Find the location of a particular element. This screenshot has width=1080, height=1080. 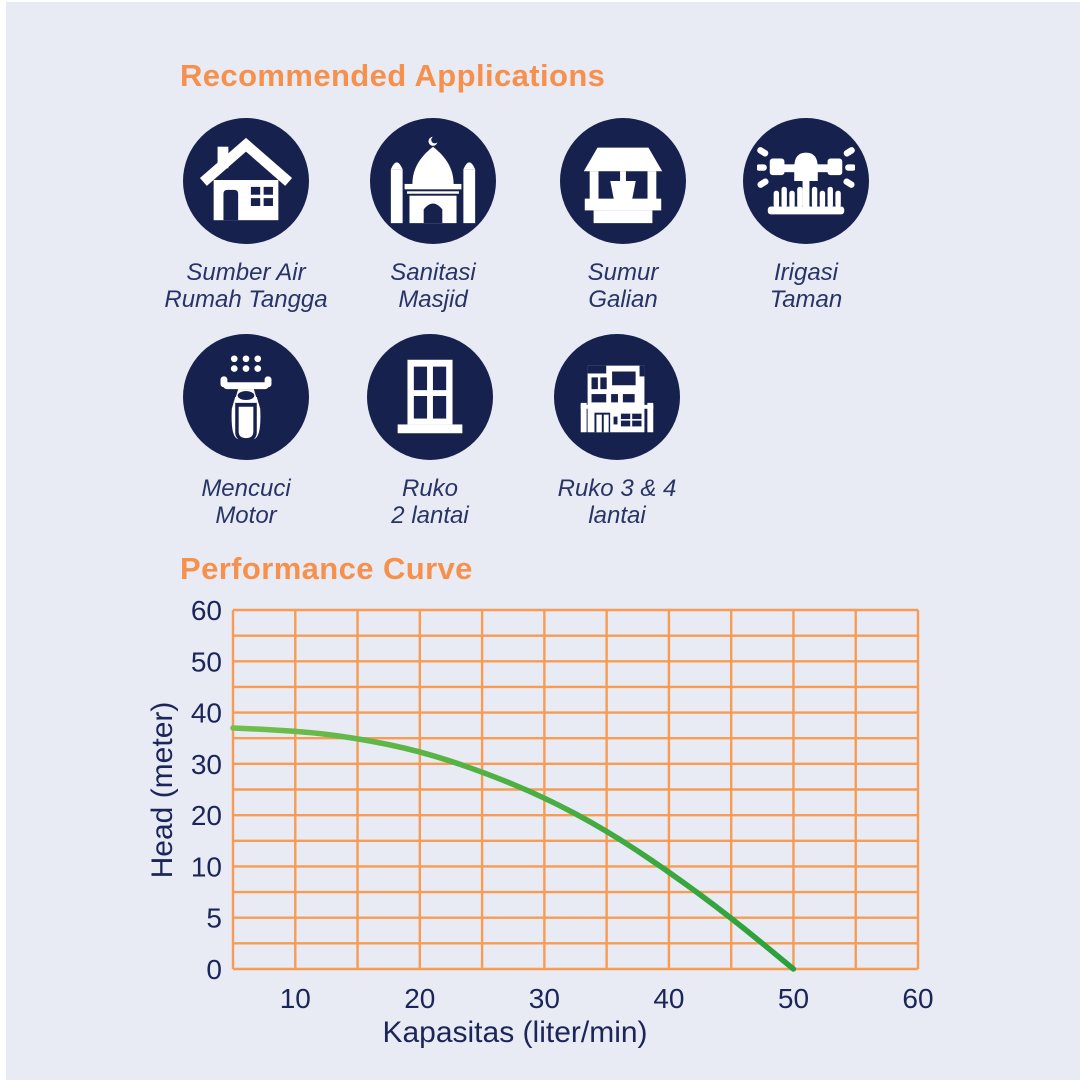

application-item: Ruko 2 lantai is located at coordinates (430, 431).